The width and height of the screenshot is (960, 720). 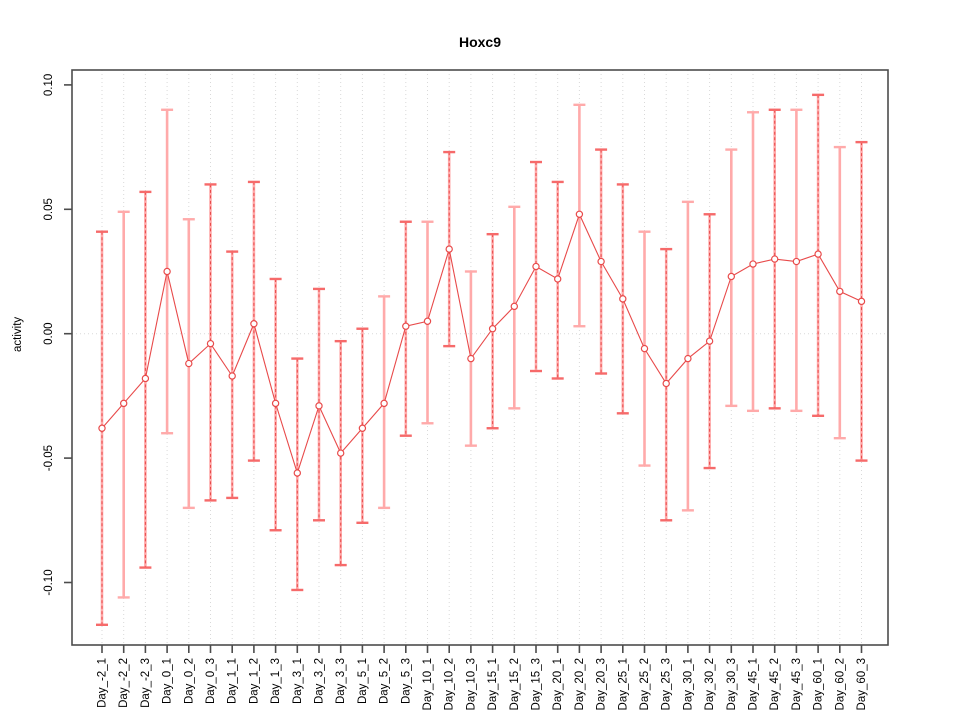 What do you see at coordinates (49, 582) in the screenshot?
I see `y-tick-label: -0.10` at bounding box center [49, 582].